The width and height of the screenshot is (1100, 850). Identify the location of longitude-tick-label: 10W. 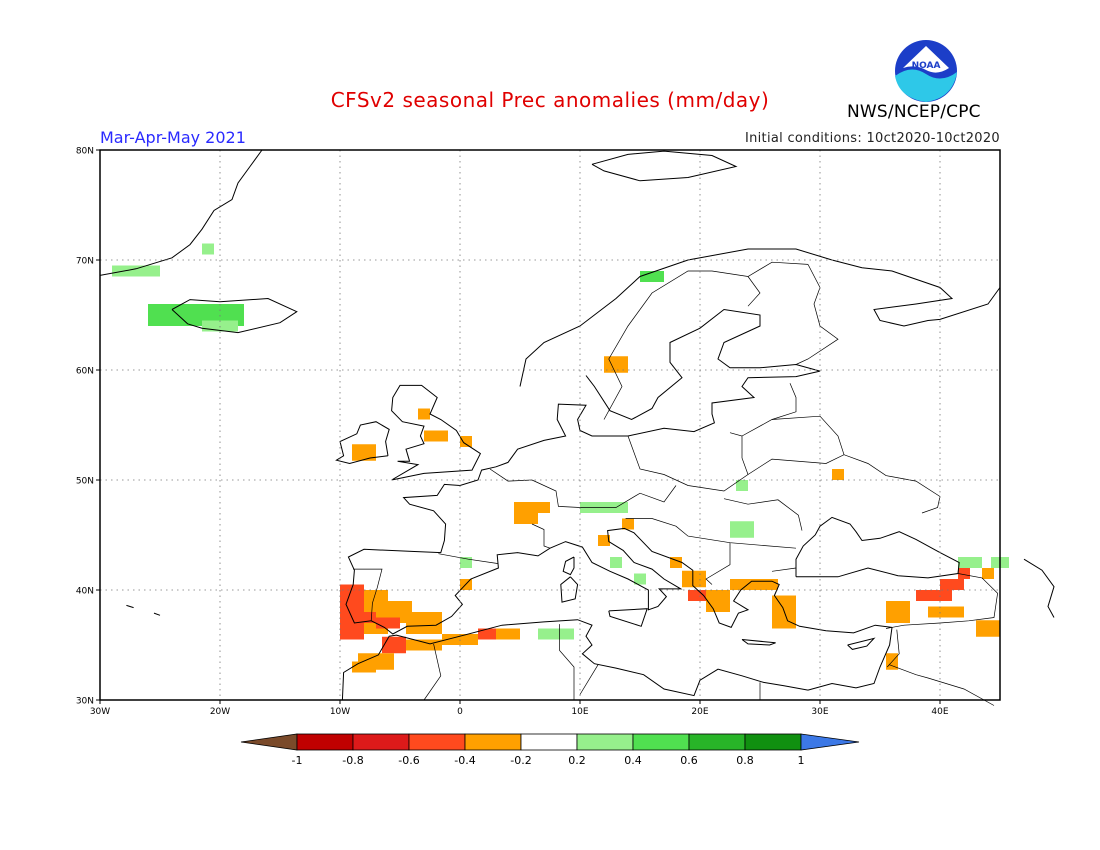
(340, 712).